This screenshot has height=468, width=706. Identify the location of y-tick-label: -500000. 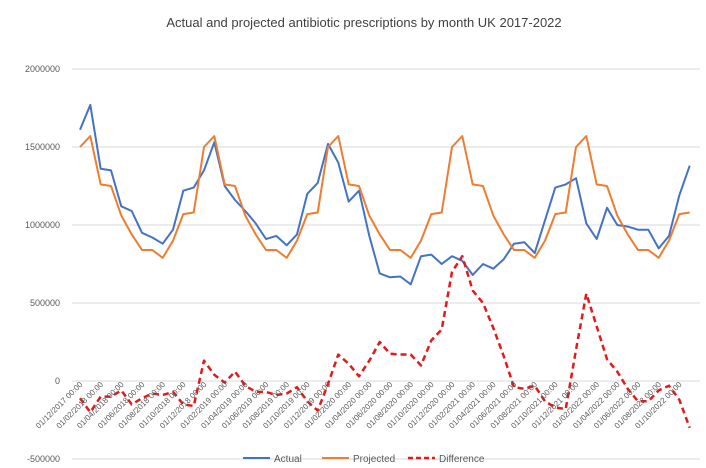
(43, 459).